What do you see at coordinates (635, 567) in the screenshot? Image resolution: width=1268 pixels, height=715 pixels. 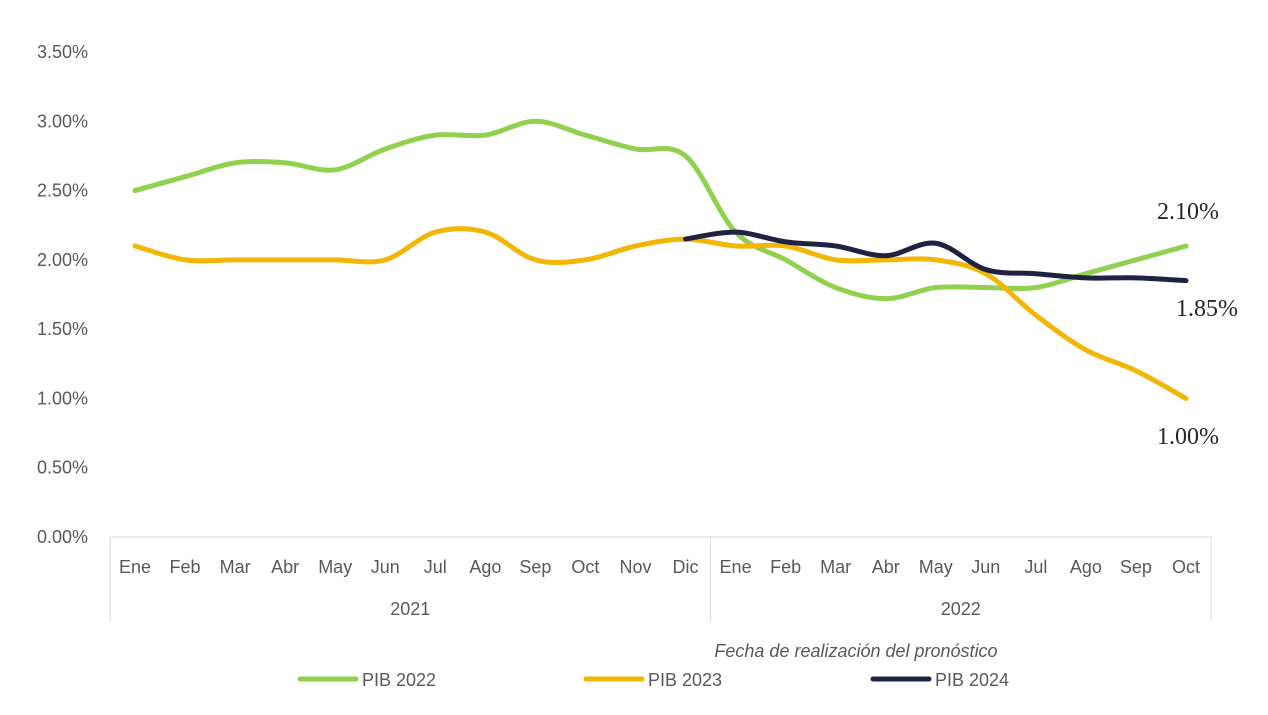 I see `x-tick-label: Nov` at bounding box center [635, 567].